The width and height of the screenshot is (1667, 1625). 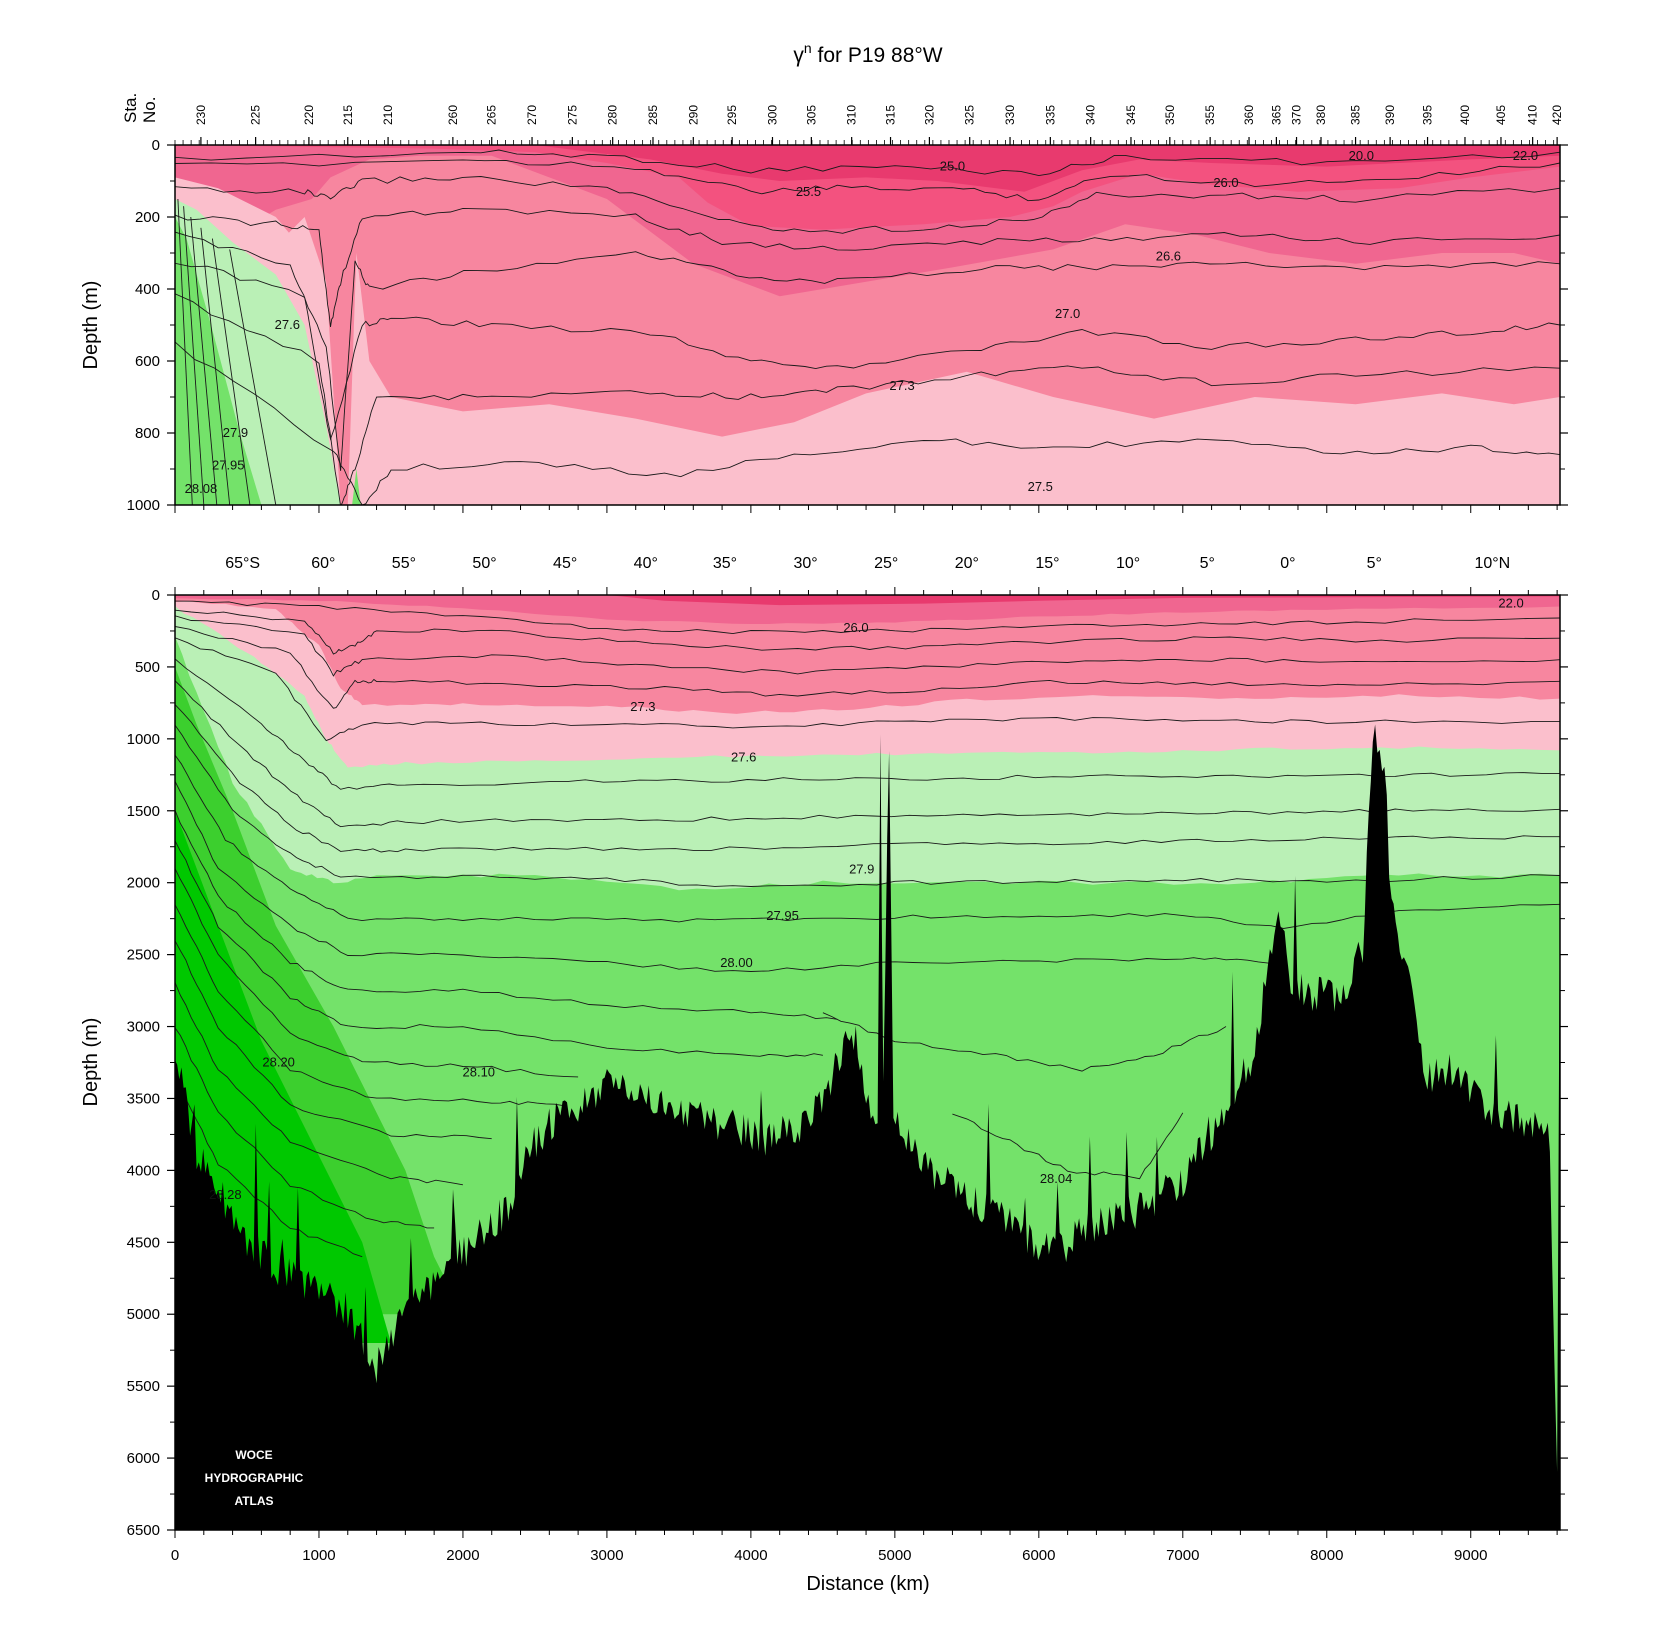 I want to click on station-label: 275, so click(x=572, y=115).